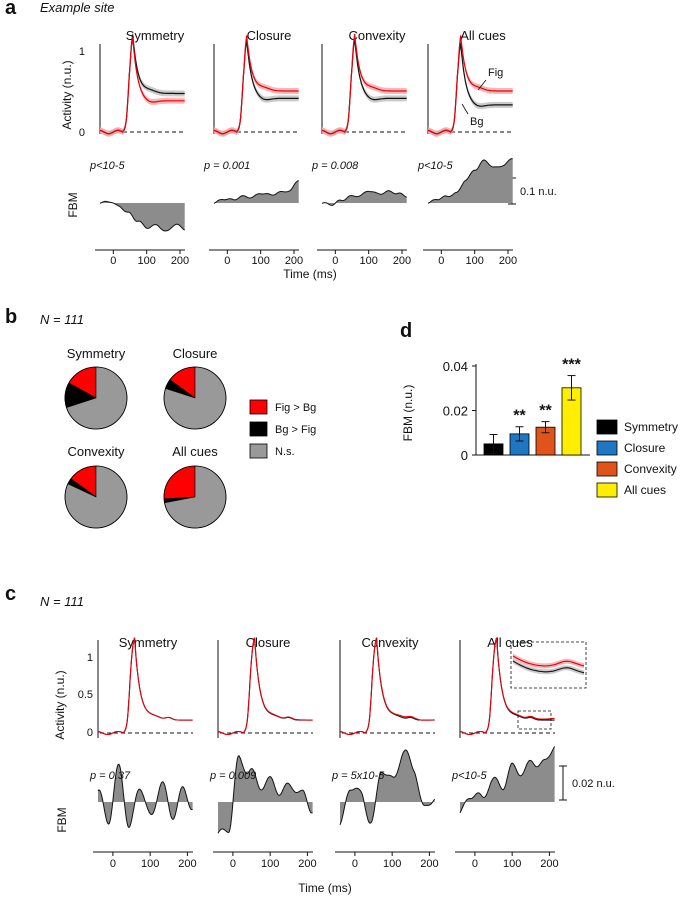  Describe the element at coordinates (265, 686) in the screenshot. I see `panel-c-fig-line-closure` at that location.